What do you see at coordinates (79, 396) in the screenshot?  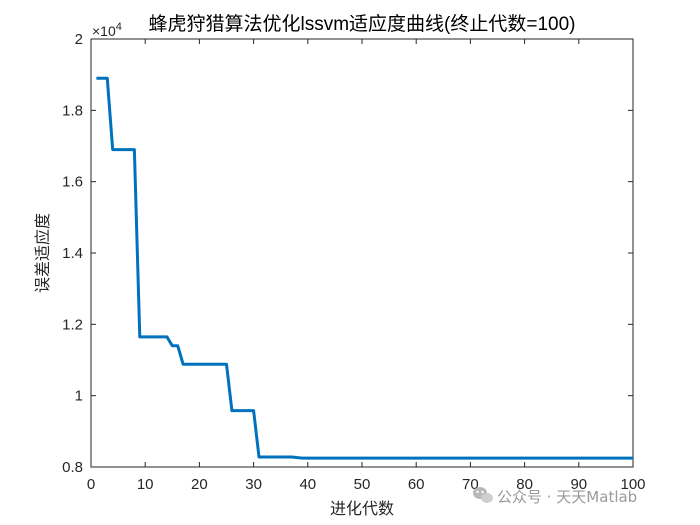 I see `y-tick-label: 1` at bounding box center [79, 396].